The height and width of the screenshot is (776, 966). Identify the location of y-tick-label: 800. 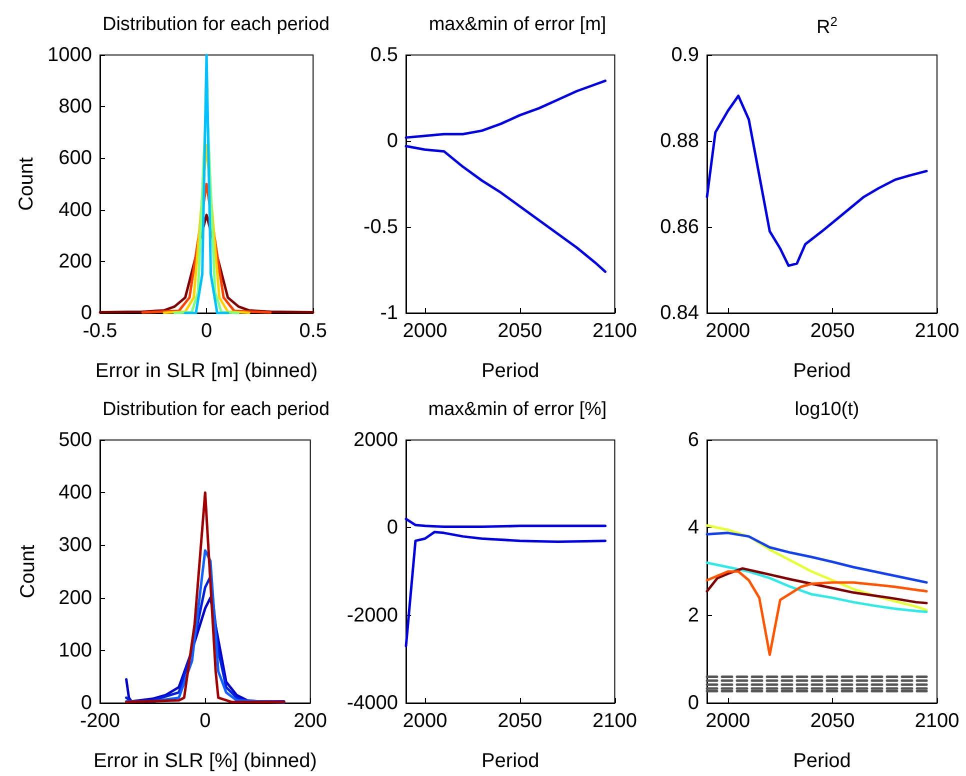
(75, 107).